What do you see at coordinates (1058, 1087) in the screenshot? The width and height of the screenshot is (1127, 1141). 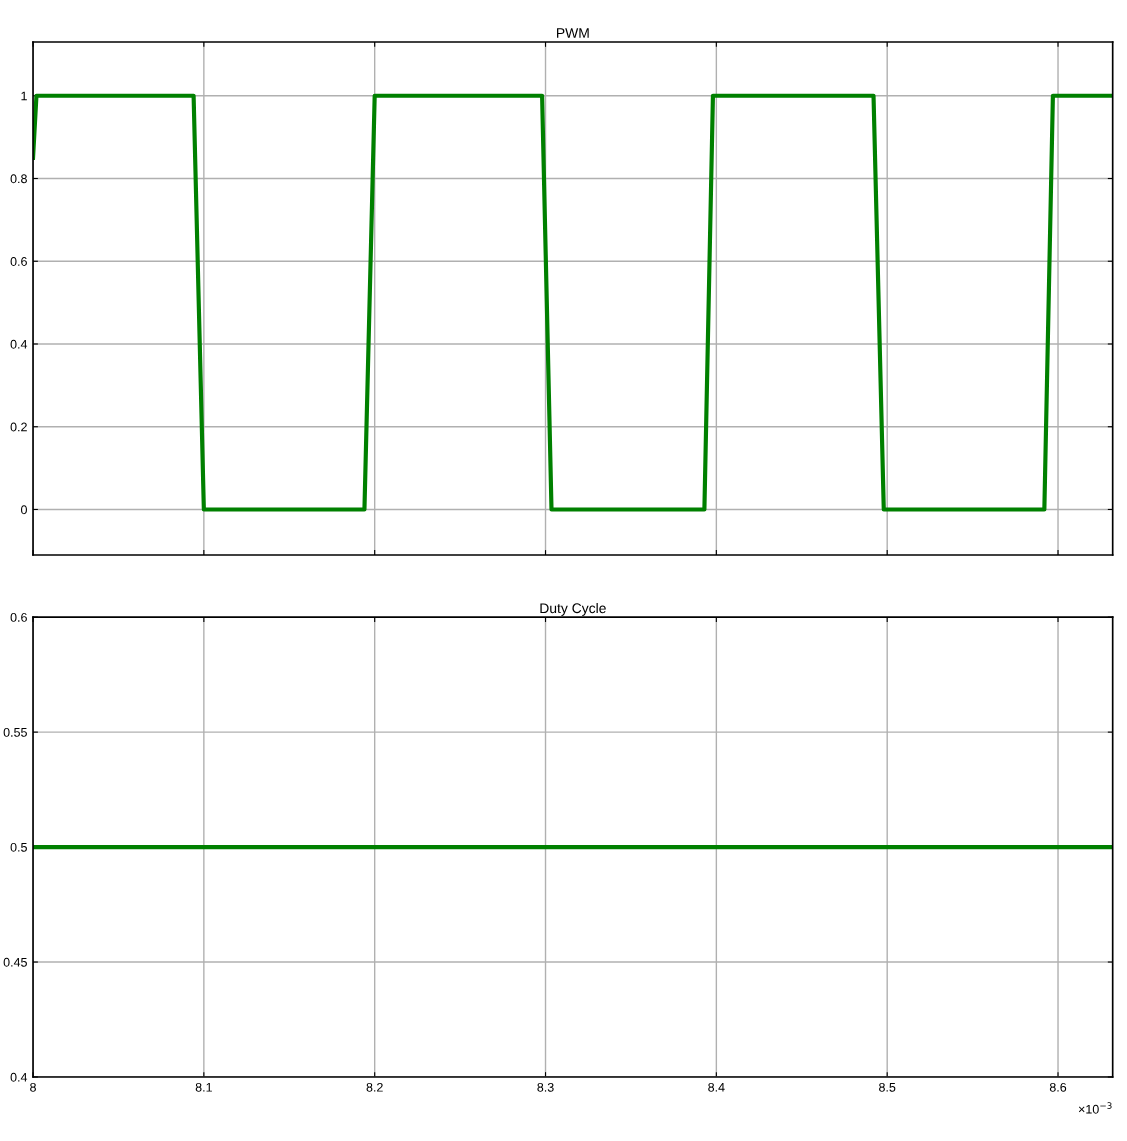 I see `x-tick-label: 8.6` at bounding box center [1058, 1087].